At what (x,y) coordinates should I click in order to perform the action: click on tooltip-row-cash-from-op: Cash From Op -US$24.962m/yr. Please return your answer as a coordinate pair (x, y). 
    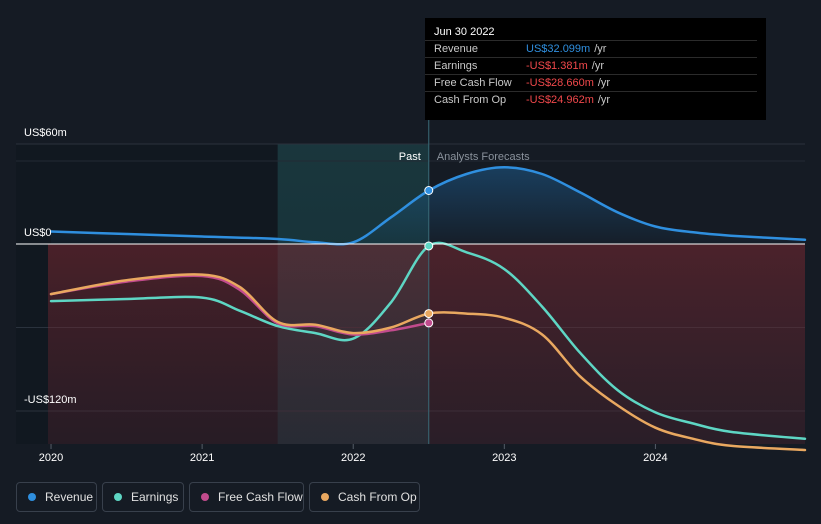
    Looking at the image, I should click on (591, 100).